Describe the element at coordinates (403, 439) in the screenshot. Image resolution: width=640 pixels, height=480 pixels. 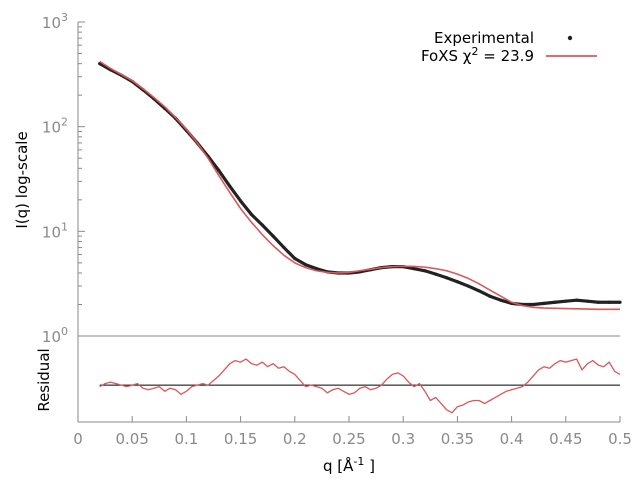
I see `x-tick-label: 0.3` at that location.